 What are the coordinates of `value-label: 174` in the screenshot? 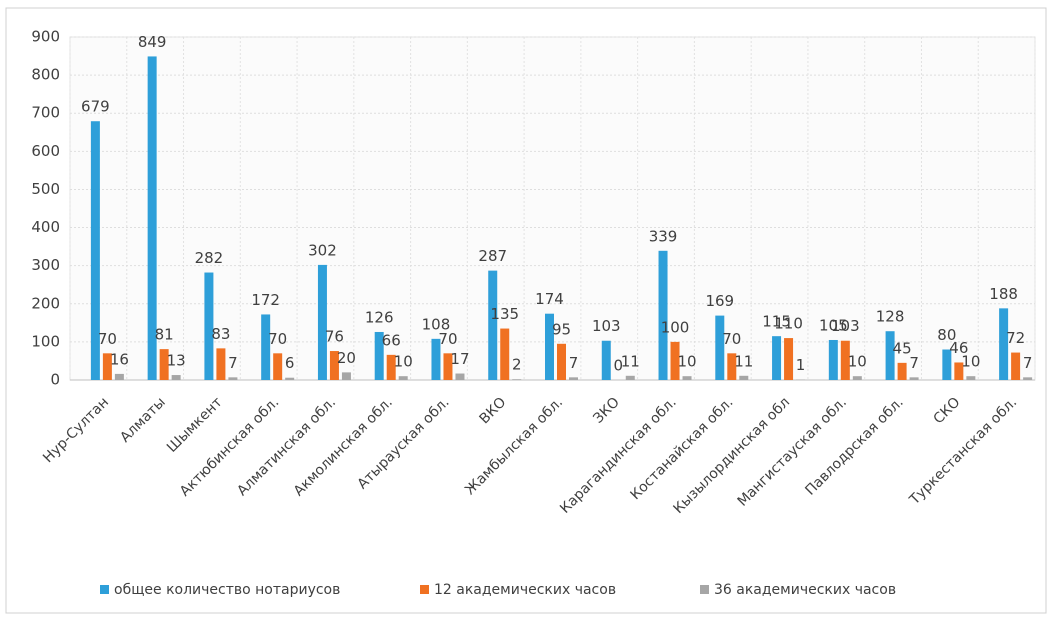 It's located at (549, 299).